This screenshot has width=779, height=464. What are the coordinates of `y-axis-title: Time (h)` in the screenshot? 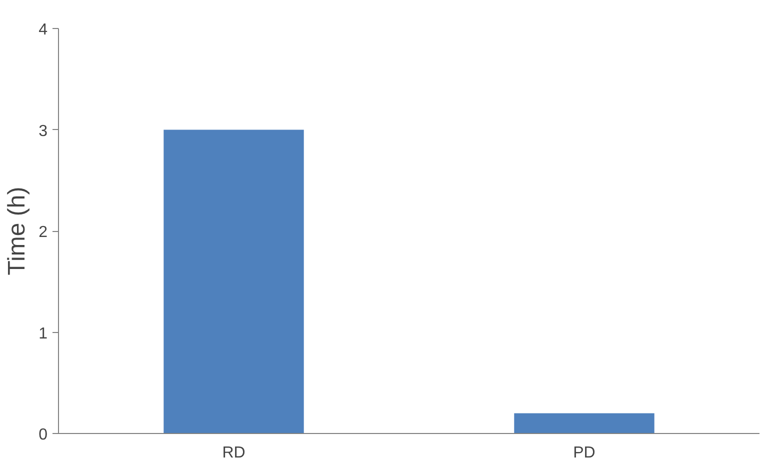 It's located at (17, 231).